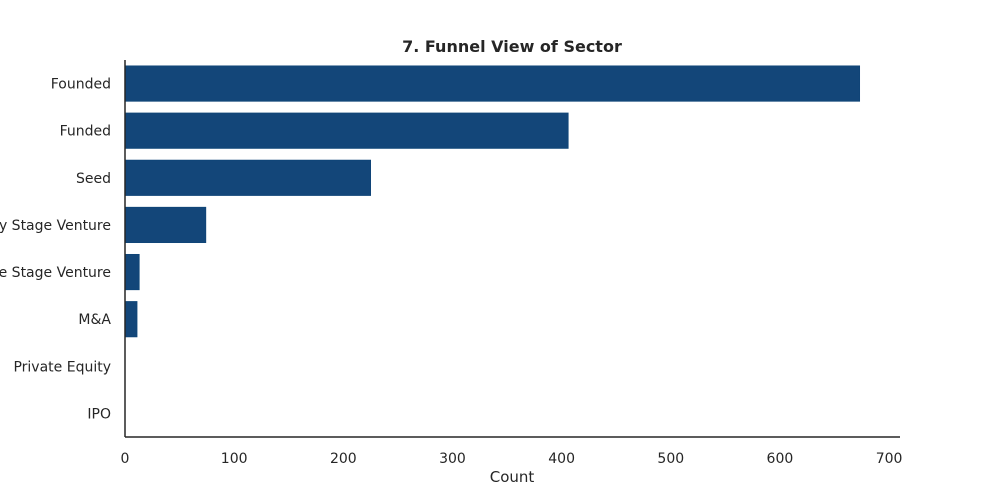 This screenshot has width=1000, height=500. Describe the element at coordinates (247, 177) in the screenshot. I see `bar-seed` at that location.